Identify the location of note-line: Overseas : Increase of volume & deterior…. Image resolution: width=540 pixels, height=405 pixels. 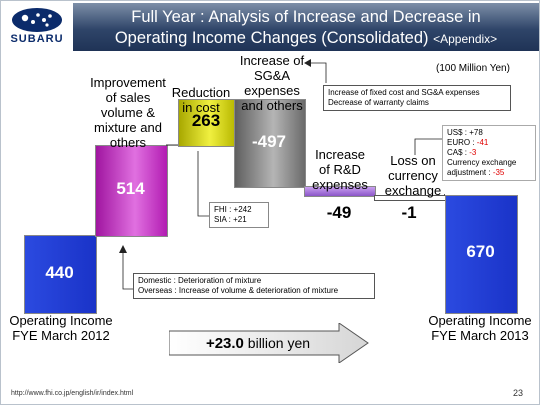
(238, 290).